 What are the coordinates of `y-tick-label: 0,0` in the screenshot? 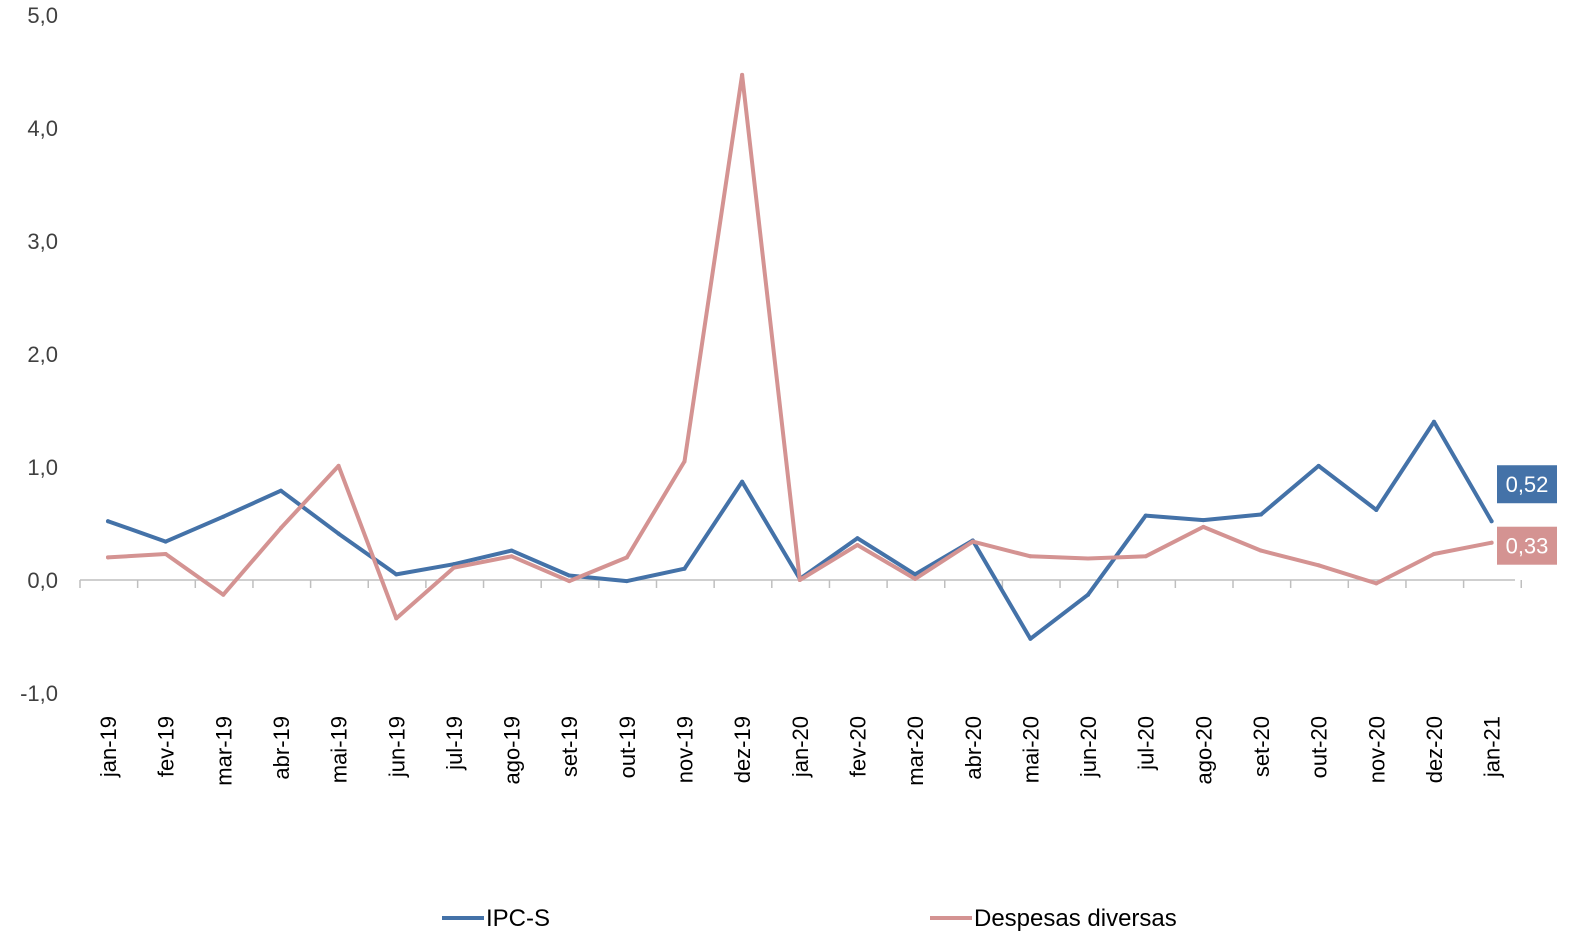 It's located at (42, 580).